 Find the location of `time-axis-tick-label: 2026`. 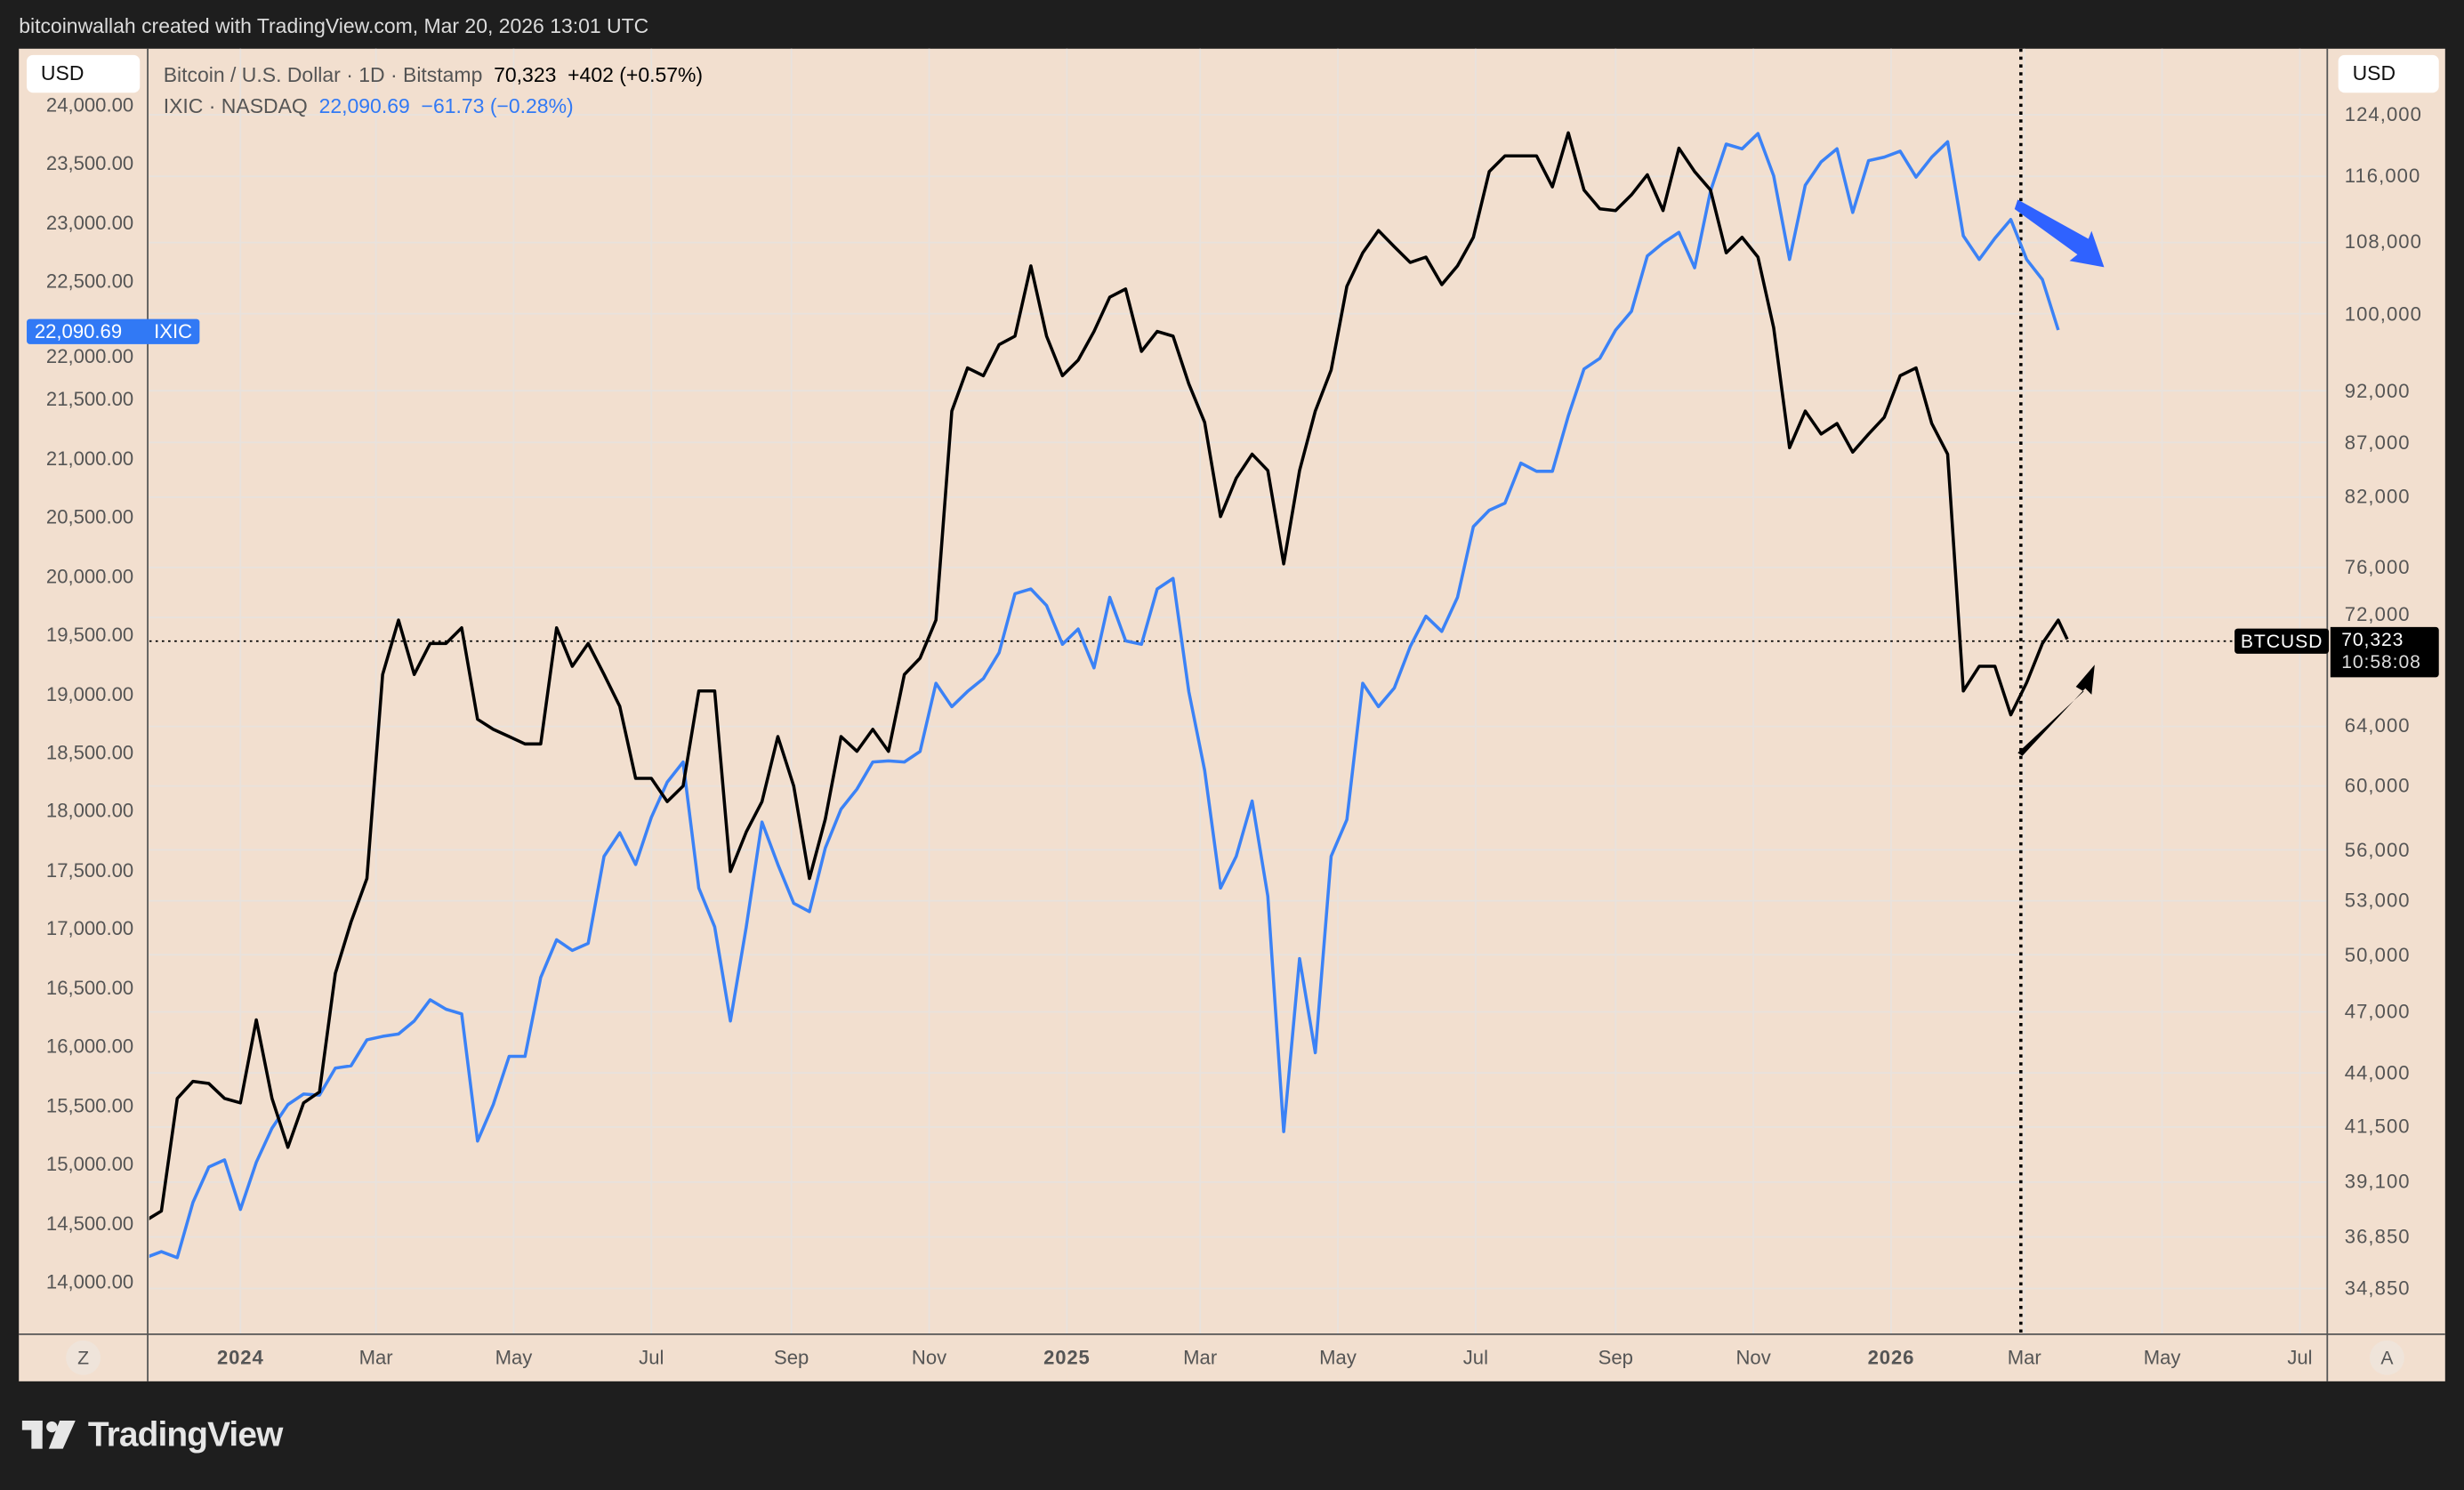

time-axis-tick-label: 2026 is located at coordinates (1891, 1357).